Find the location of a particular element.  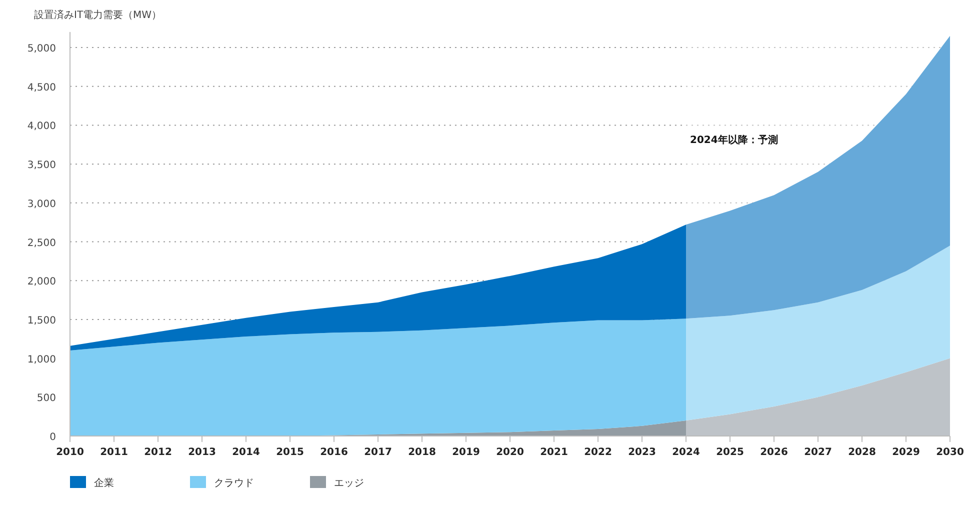

x-tick-label: 2018 is located at coordinates (422, 452).